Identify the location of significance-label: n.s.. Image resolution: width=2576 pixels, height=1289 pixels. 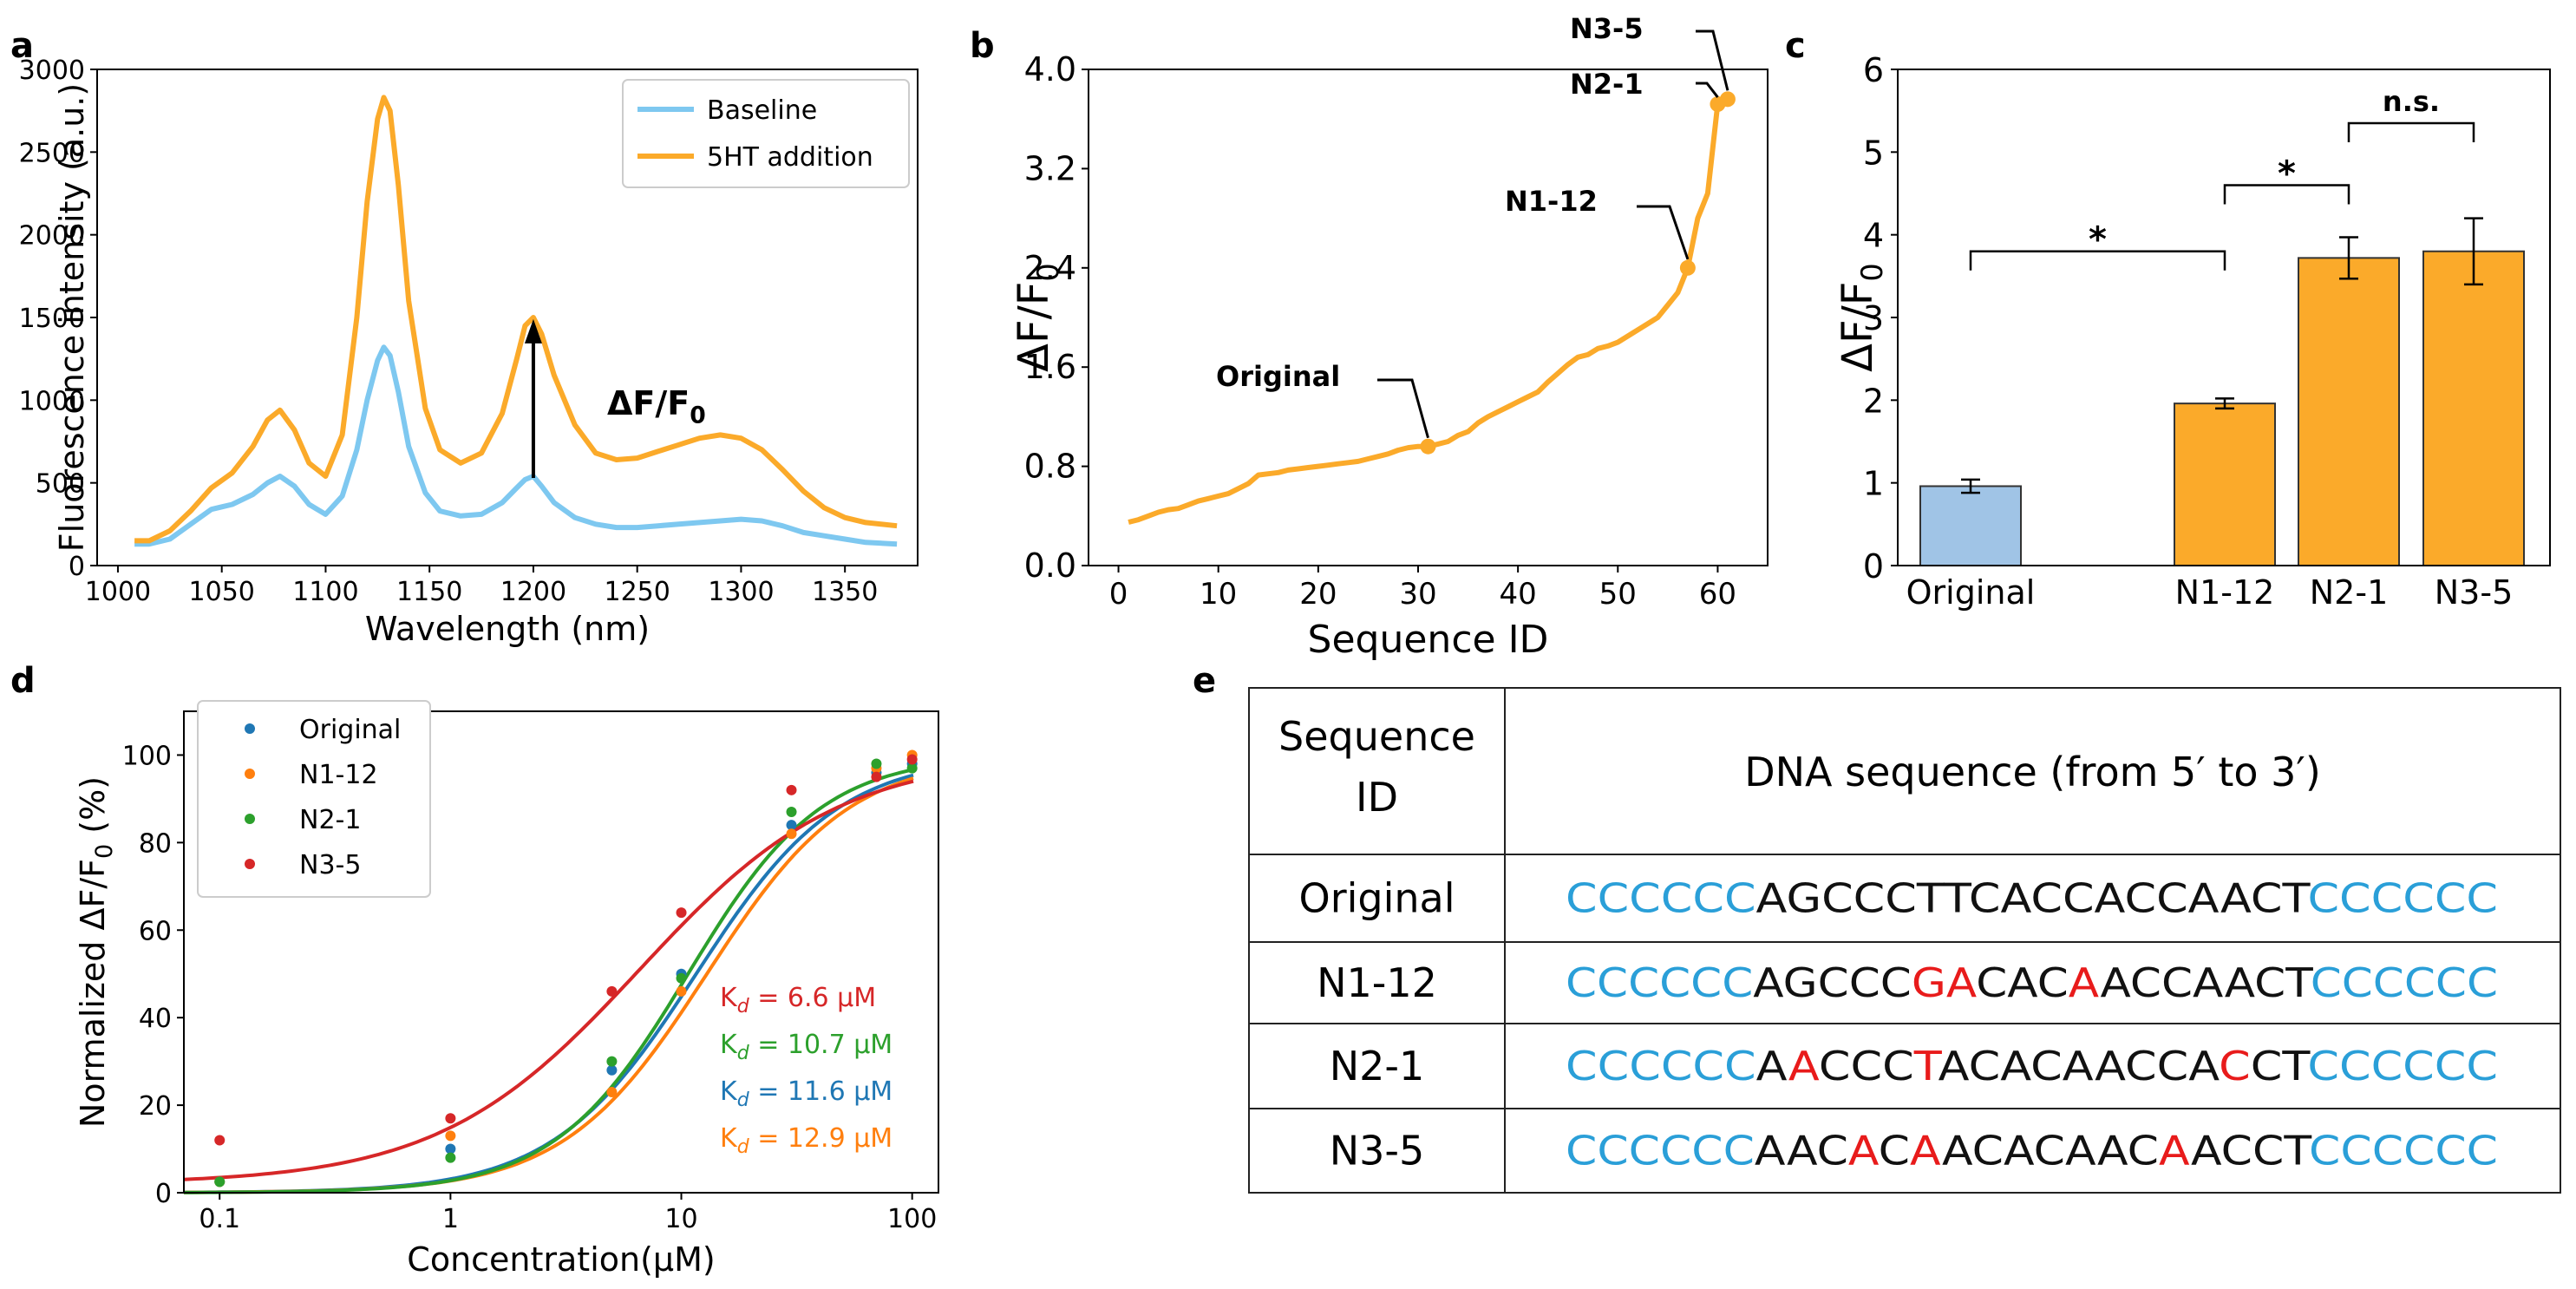
(2411, 101).